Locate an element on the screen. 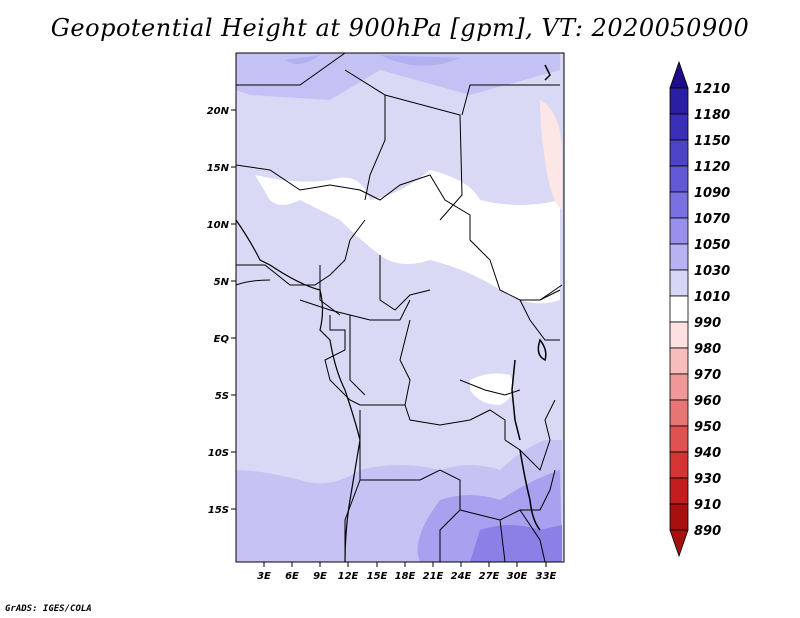  lon-ticks: 3E 6E 9E 12E 15E 18E 21E 24E 27E 30E 33E is located at coordinates (407, 572).